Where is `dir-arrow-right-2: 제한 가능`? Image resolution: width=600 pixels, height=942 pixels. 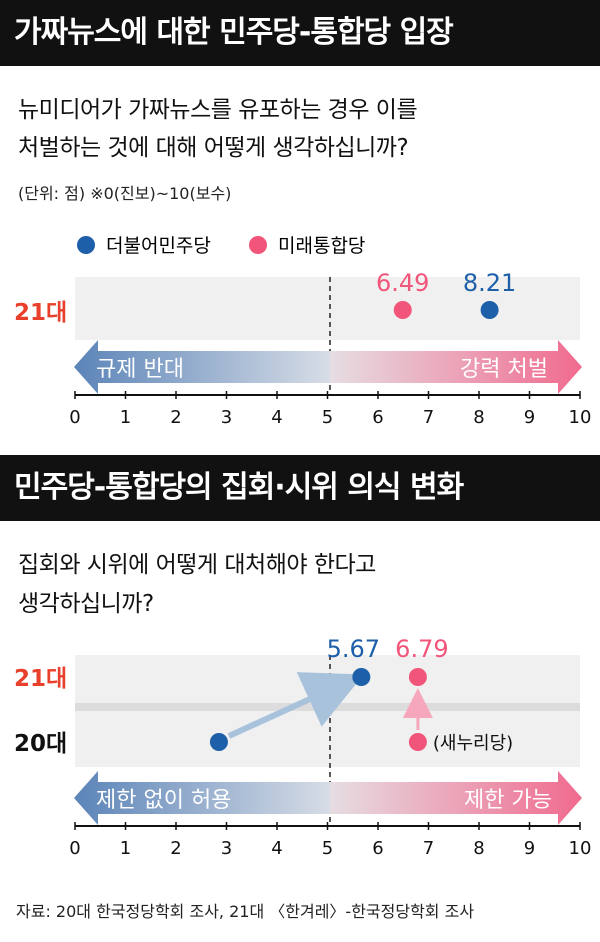
dir-arrow-right-2: 제한 가능 is located at coordinates (456, 798).